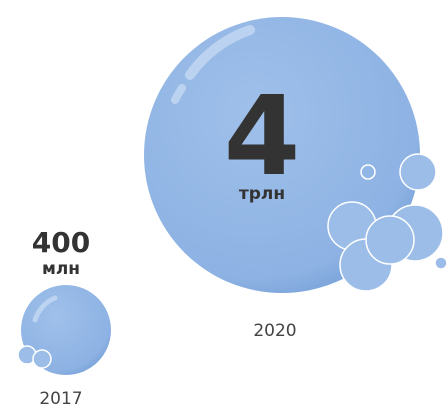 This screenshot has height=411, width=447. What do you see at coordinates (262, 194) in the screenshot?
I see `value-unit: трлн` at bounding box center [262, 194].